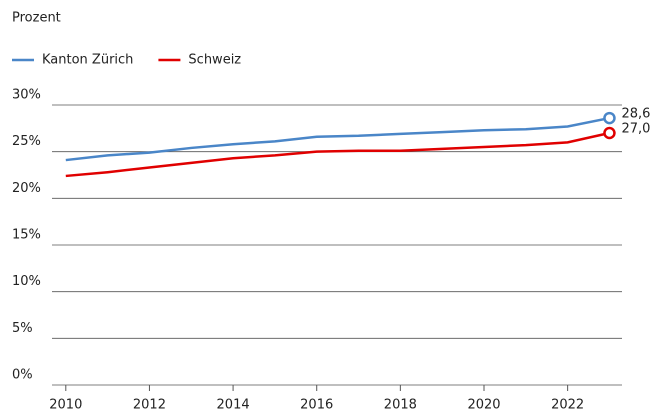  What do you see at coordinates (26, 281) in the screenshot?
I see `y-tick-label: 10%` at bounding box center [26, 281].